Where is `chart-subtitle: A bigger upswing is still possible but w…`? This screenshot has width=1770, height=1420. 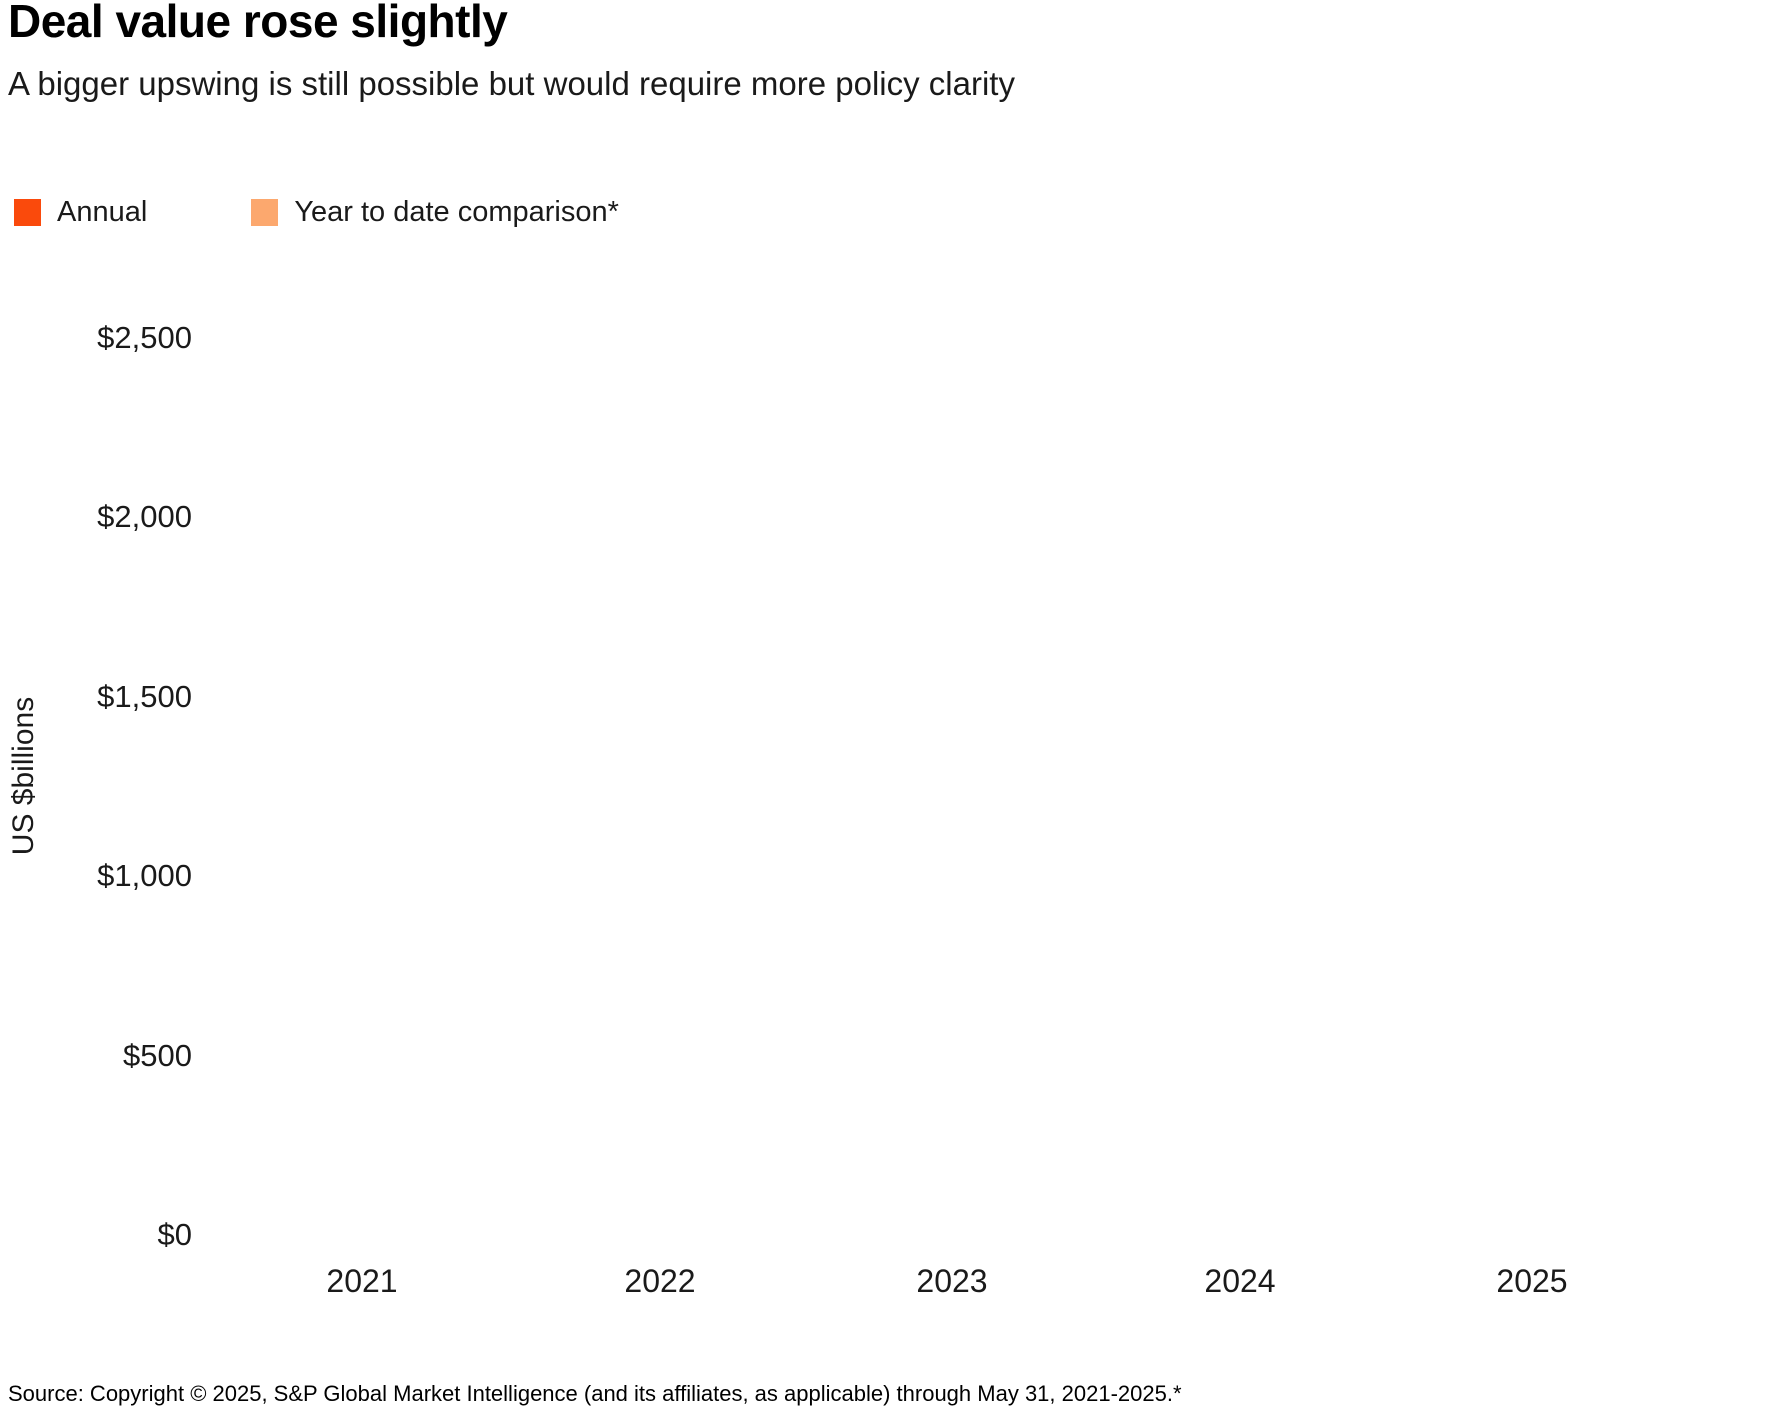
chart-subtitle: A bigger upswing is still possible but w… is located at coordinates (511, 83).